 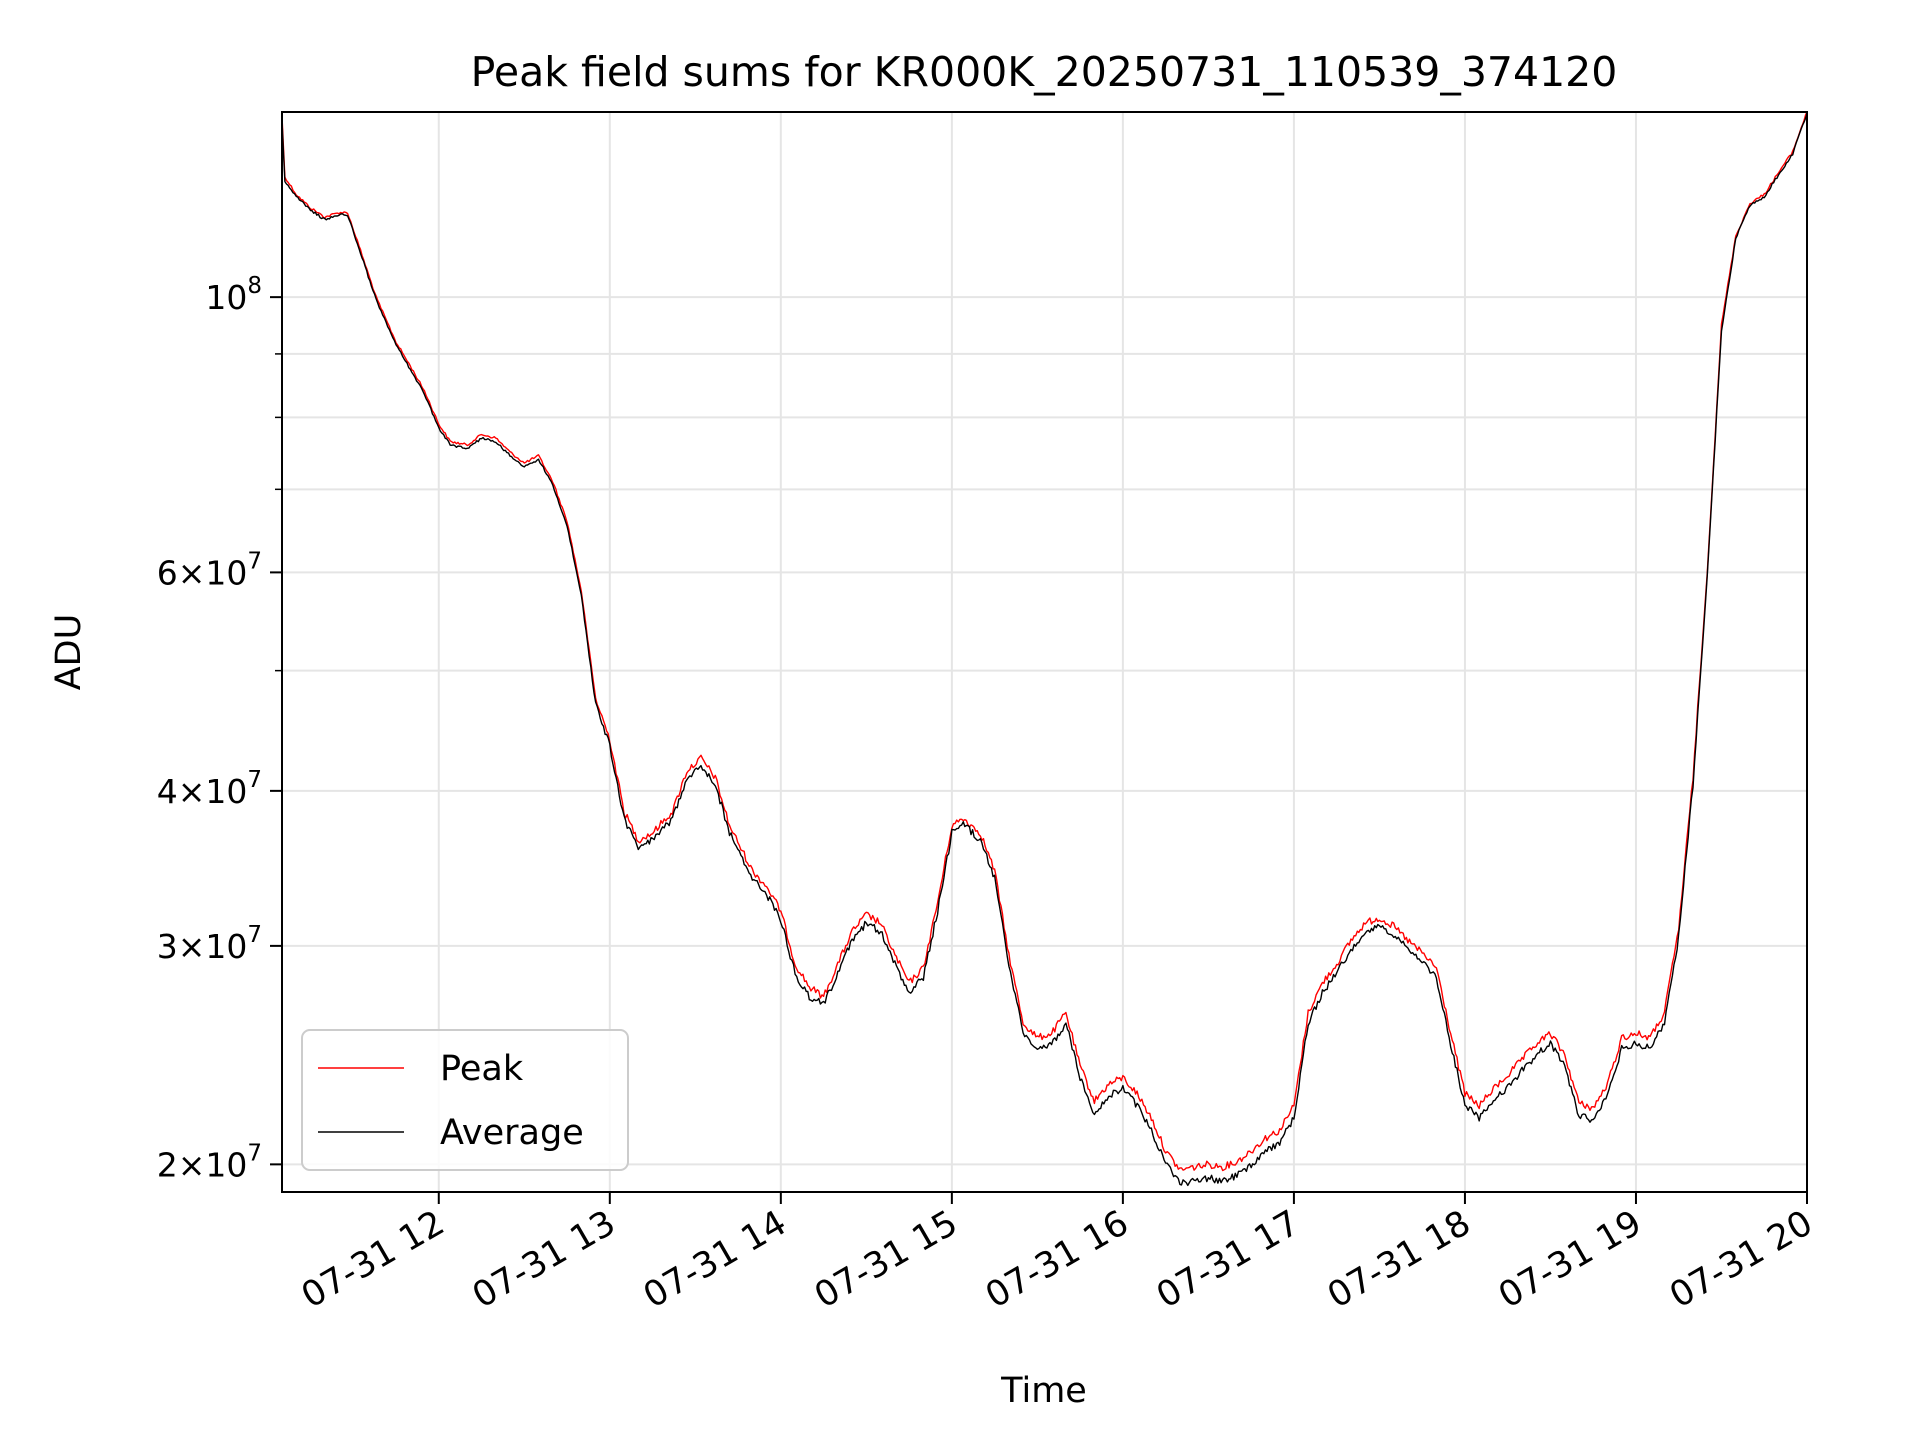 What do you see at coordinates (209, 1162) in the screenshot?
I see `y-tick-label: 2×107` at bounding box center [209, 1162].